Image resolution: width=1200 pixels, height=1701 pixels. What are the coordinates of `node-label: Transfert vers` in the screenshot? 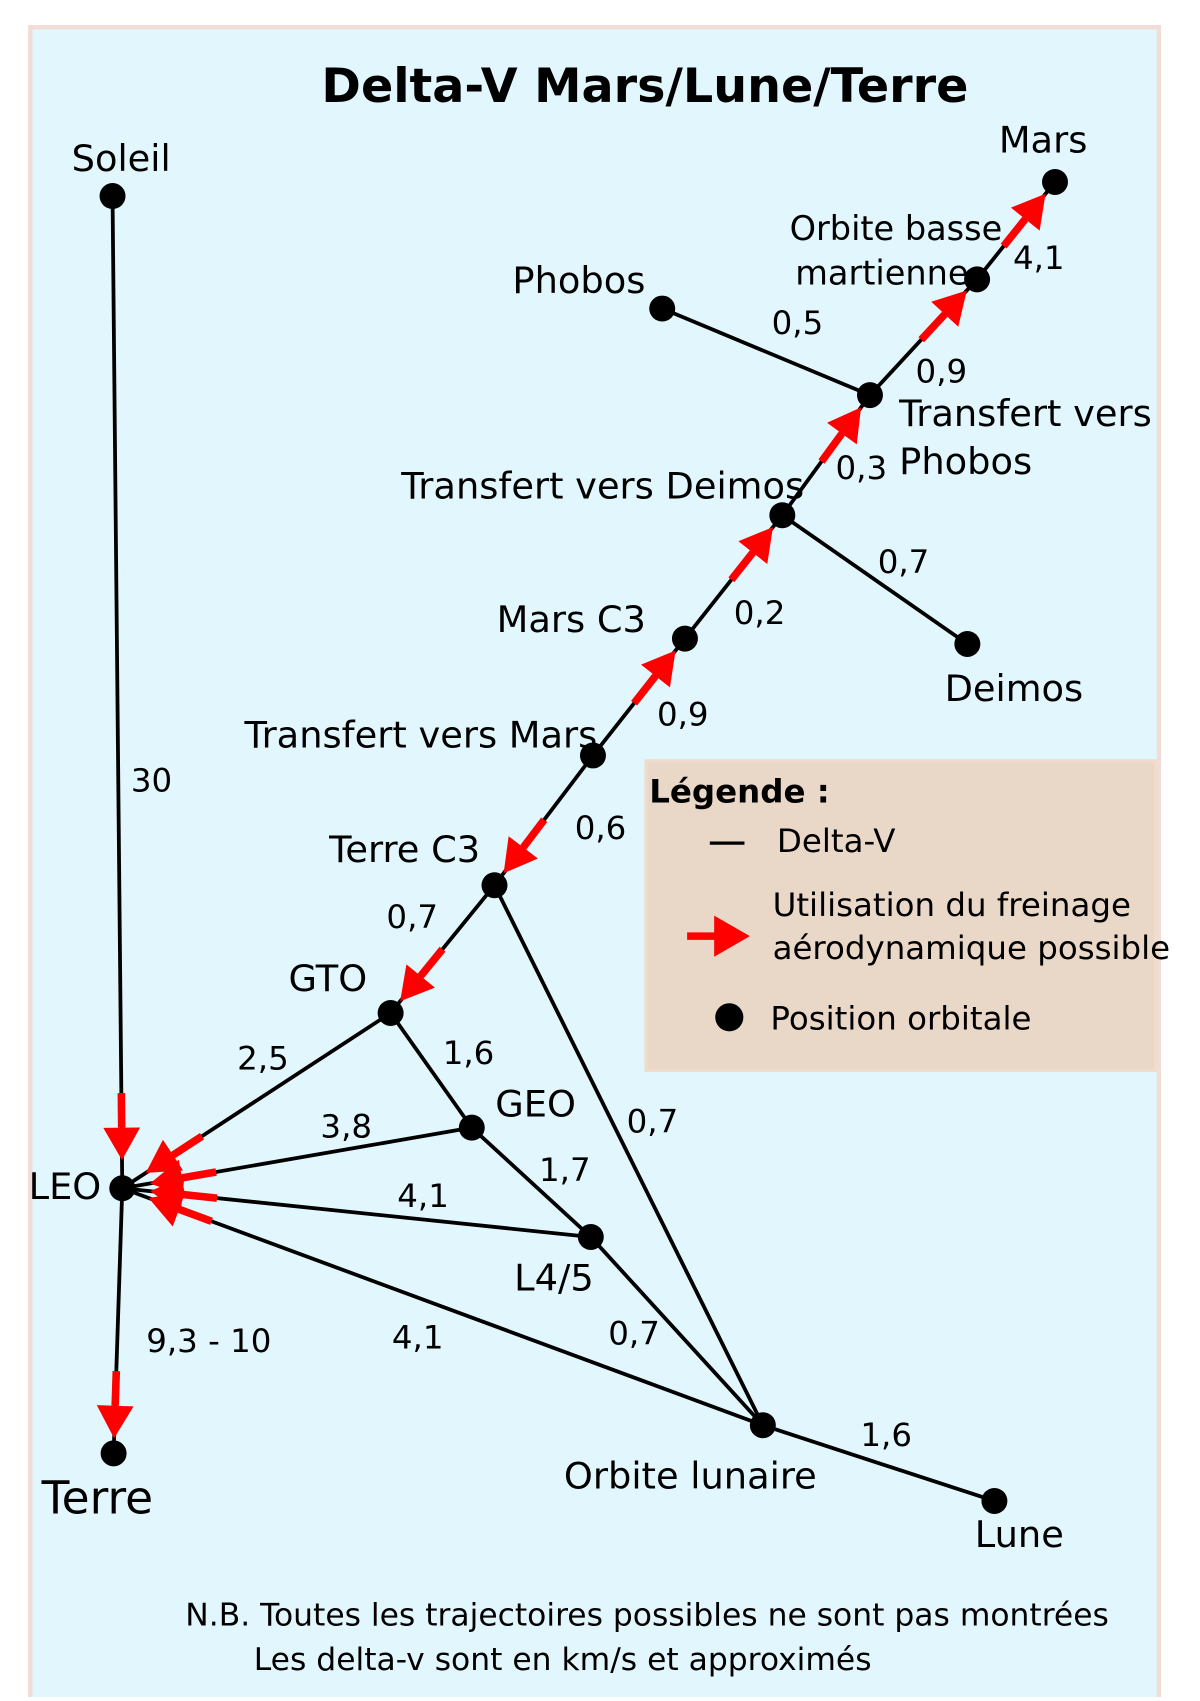 It's located at (1025, 413).